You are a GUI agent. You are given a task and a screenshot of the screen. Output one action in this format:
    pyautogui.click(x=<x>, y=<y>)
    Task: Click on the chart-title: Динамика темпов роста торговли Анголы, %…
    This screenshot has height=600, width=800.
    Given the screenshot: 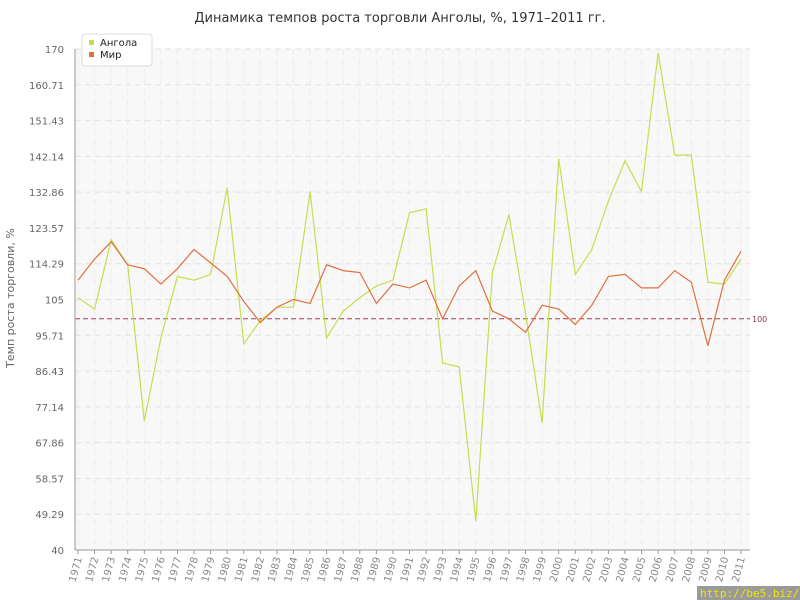 What is the action you would take?
    pyautogui.click(x=399, y=18)
    